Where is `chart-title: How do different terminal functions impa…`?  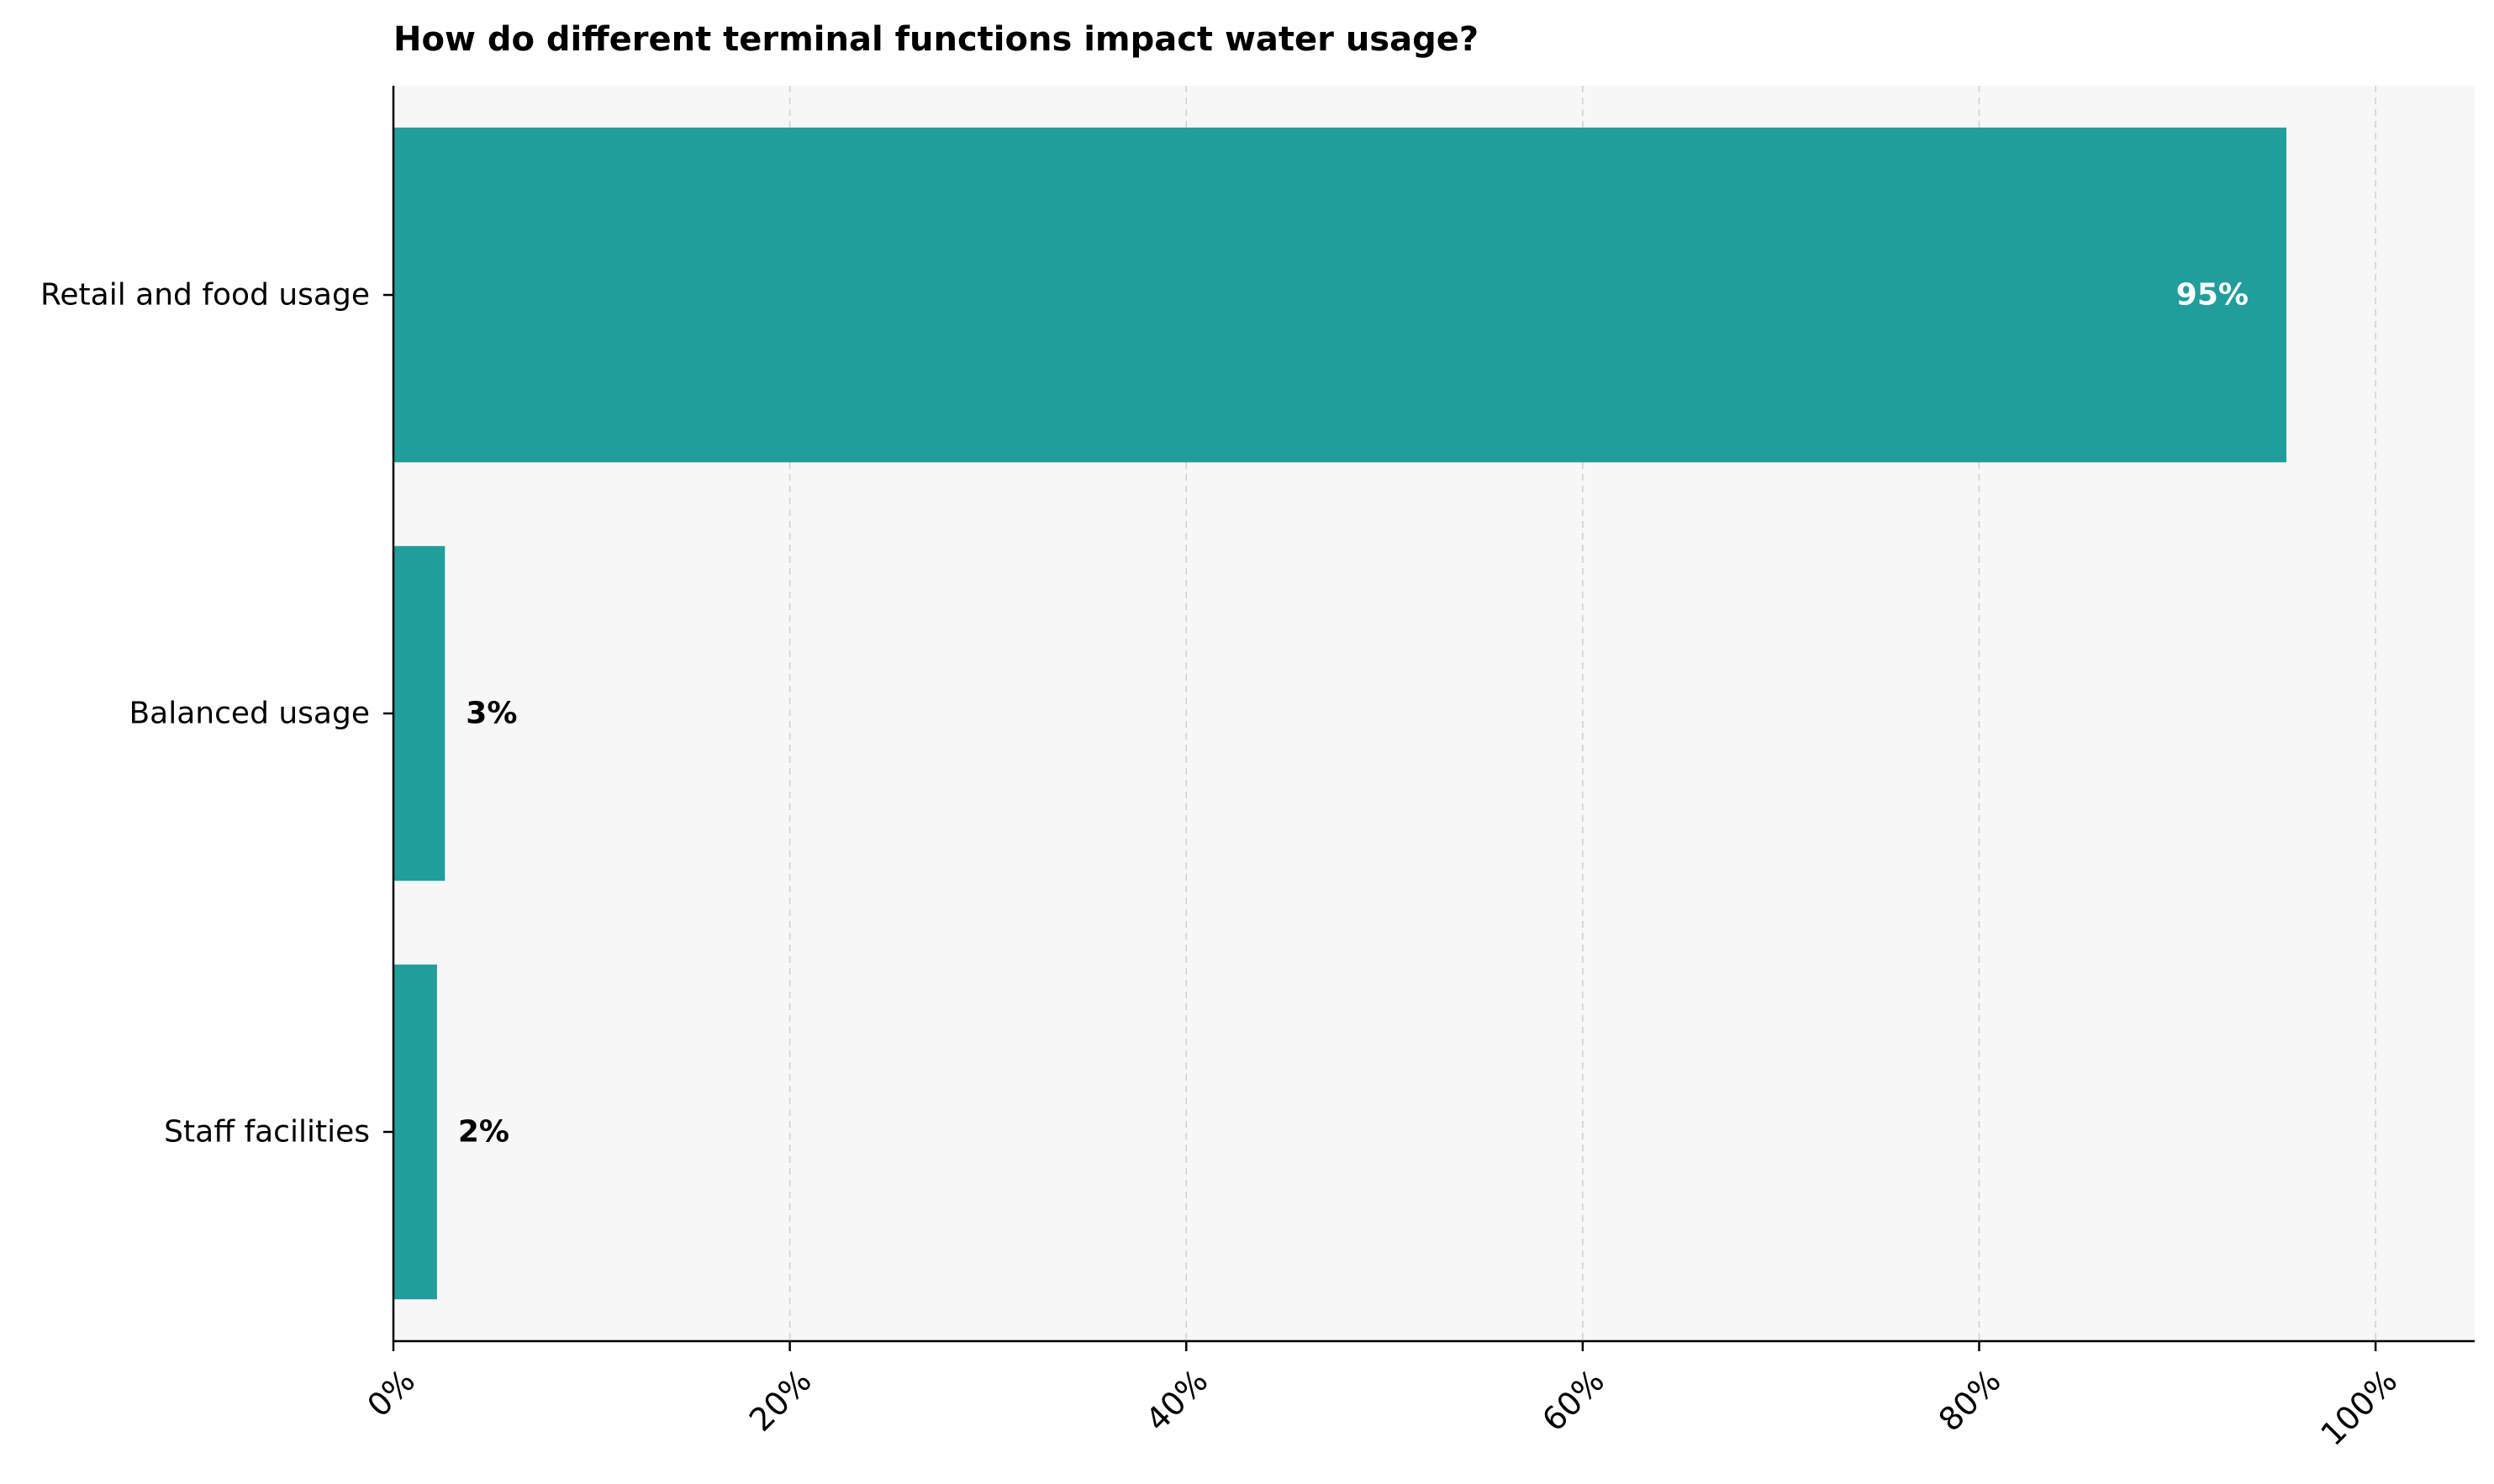 chart-title: How do different terminal functions impa… is located at coordinates (936, 39).